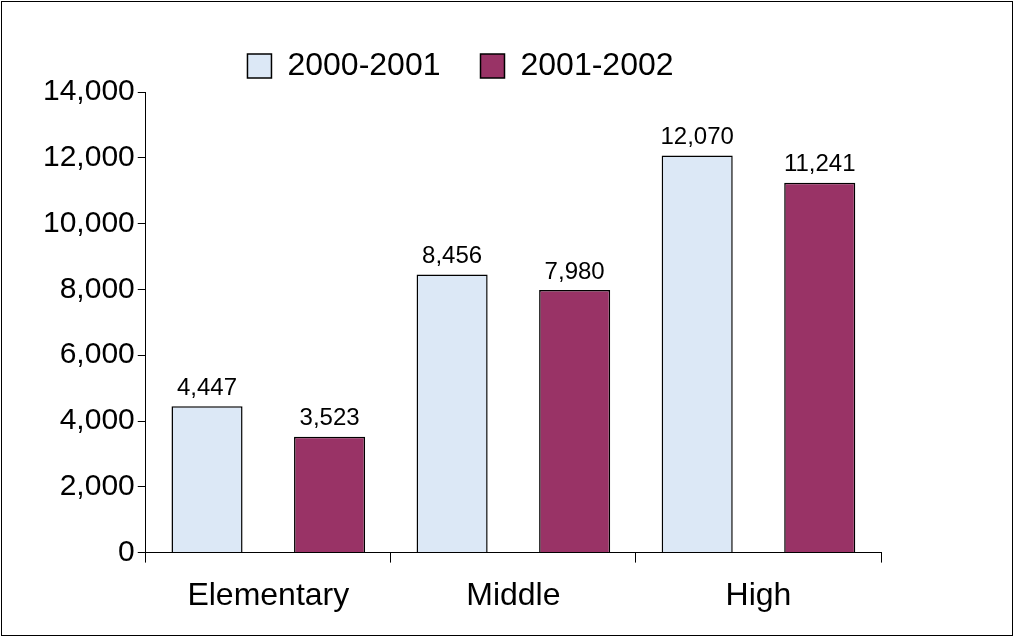 The image size is (1016, 639). I want to click on x-tick-label: High, so click(758, 593).